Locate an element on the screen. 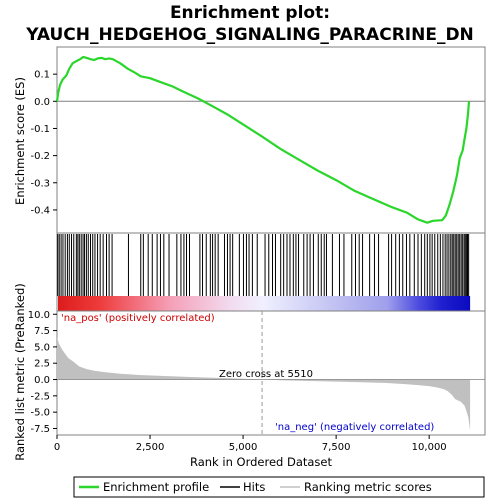 This screenshot has width=500, height=500. x-axis-label: Rank in Ordered Dataset is located at coordinates (261, 462).